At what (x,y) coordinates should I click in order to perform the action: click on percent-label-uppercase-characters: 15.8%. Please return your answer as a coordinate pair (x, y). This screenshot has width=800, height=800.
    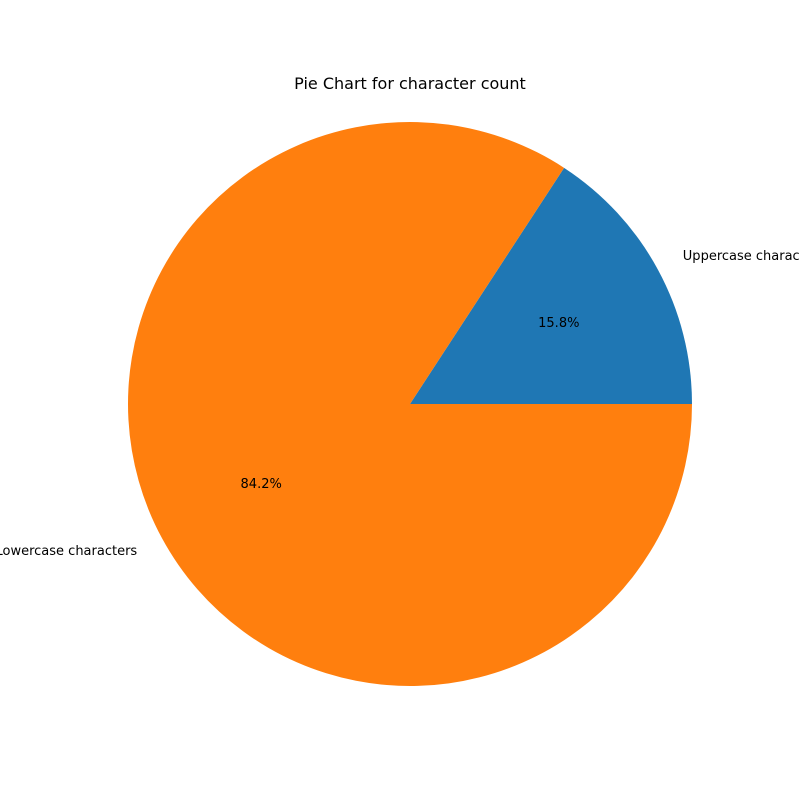
    Looking at the image, I should click on (558, 323).